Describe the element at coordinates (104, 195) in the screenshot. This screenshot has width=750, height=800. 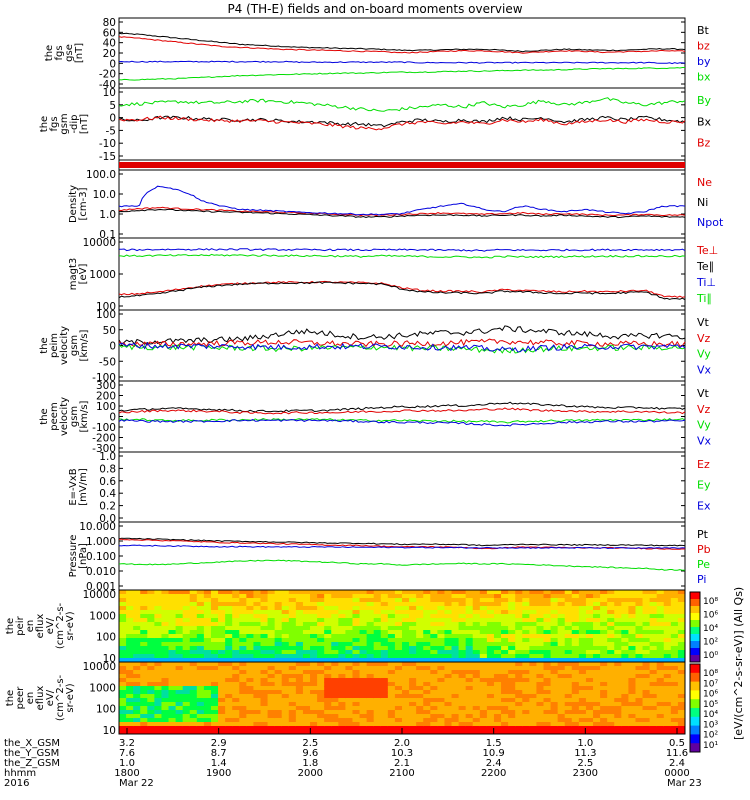
I see `ytick-label: 10.0` at that location.